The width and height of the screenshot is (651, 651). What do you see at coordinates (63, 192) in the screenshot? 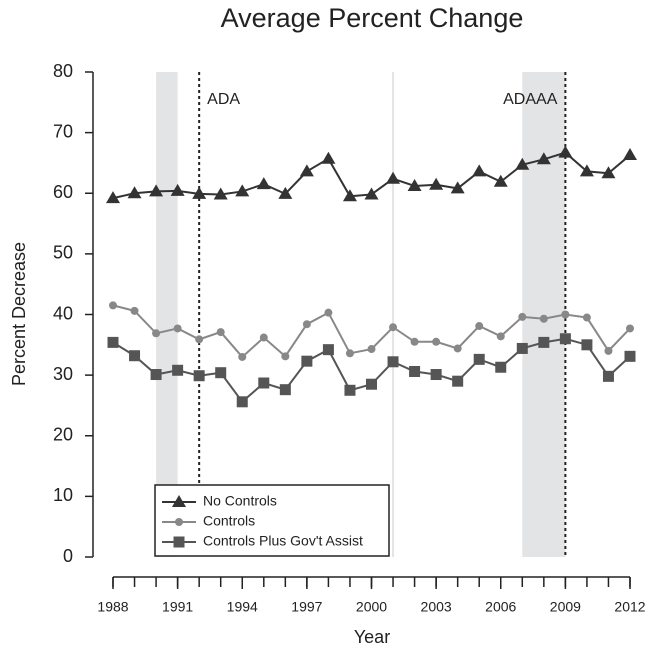
I see `y-tick-label: 60` at bounding box center [63, 192].